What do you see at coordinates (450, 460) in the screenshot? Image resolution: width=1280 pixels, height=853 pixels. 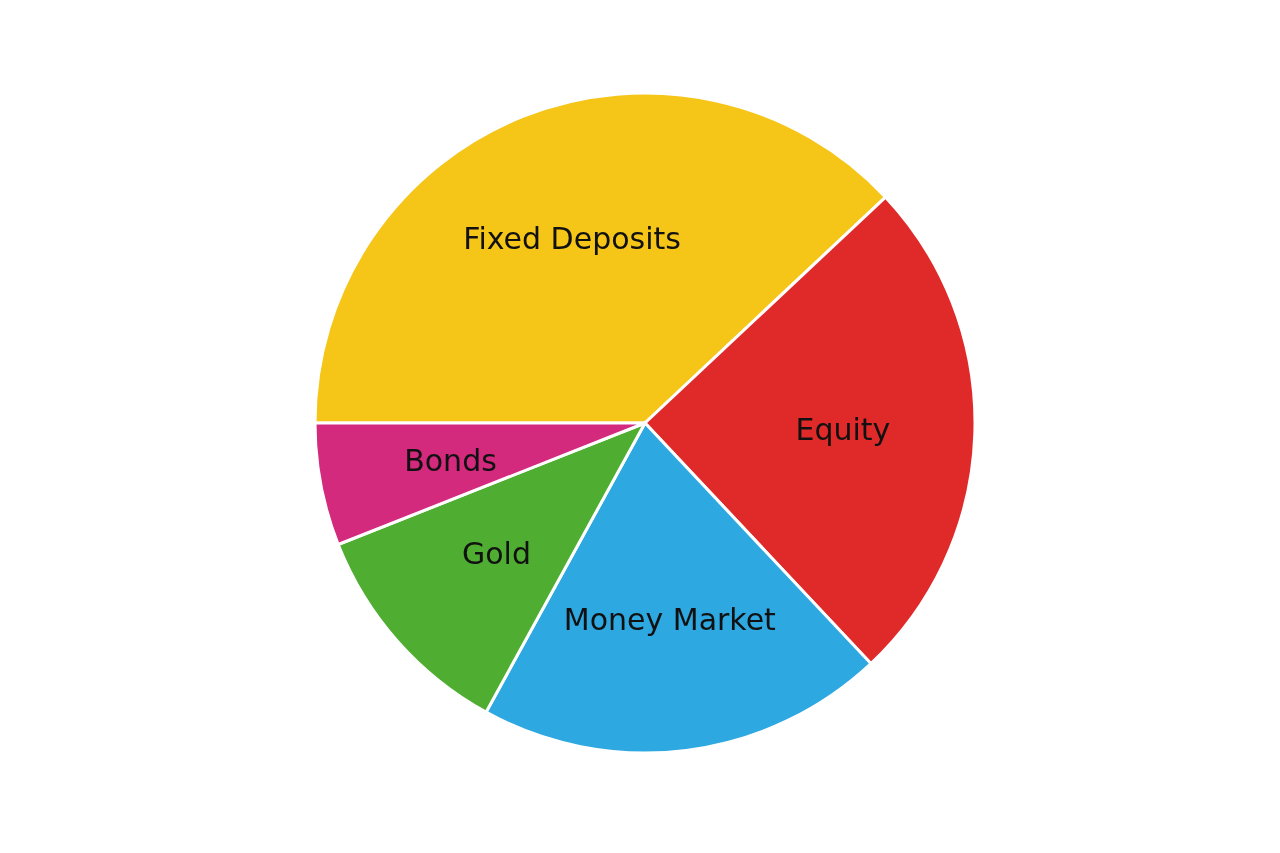 I see `slice-label: Bonds` at bounding box center [450, 460].